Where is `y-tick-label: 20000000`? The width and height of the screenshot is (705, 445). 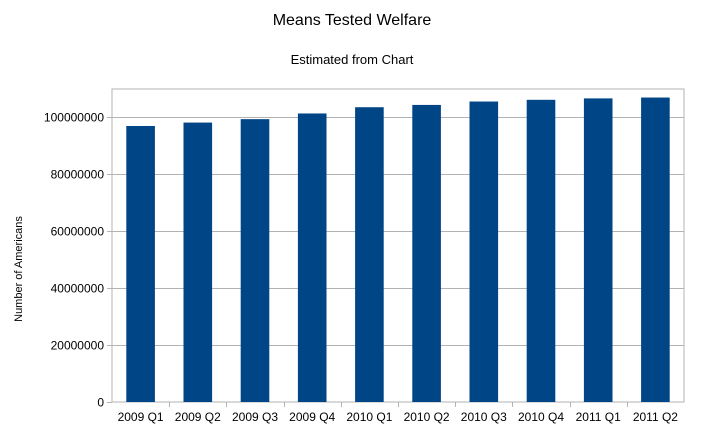 y-tick-label: 20000000 is located at coordinates (78, 346).